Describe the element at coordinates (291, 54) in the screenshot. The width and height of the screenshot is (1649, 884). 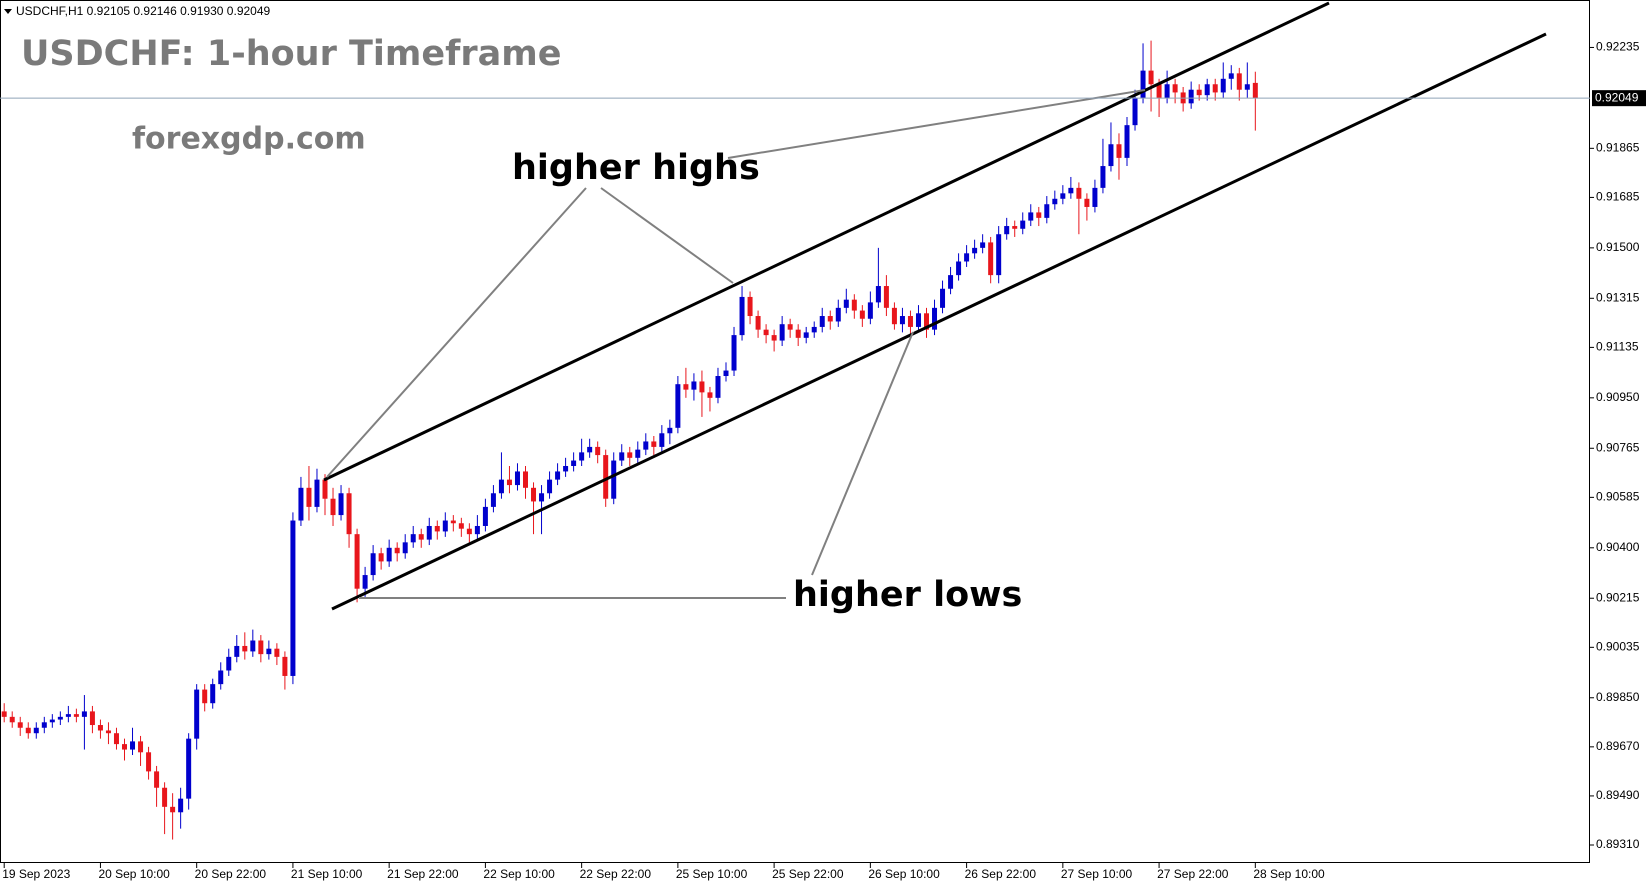
I see `chart-title: USDCHF: 1-hour Timeframe` at that location.